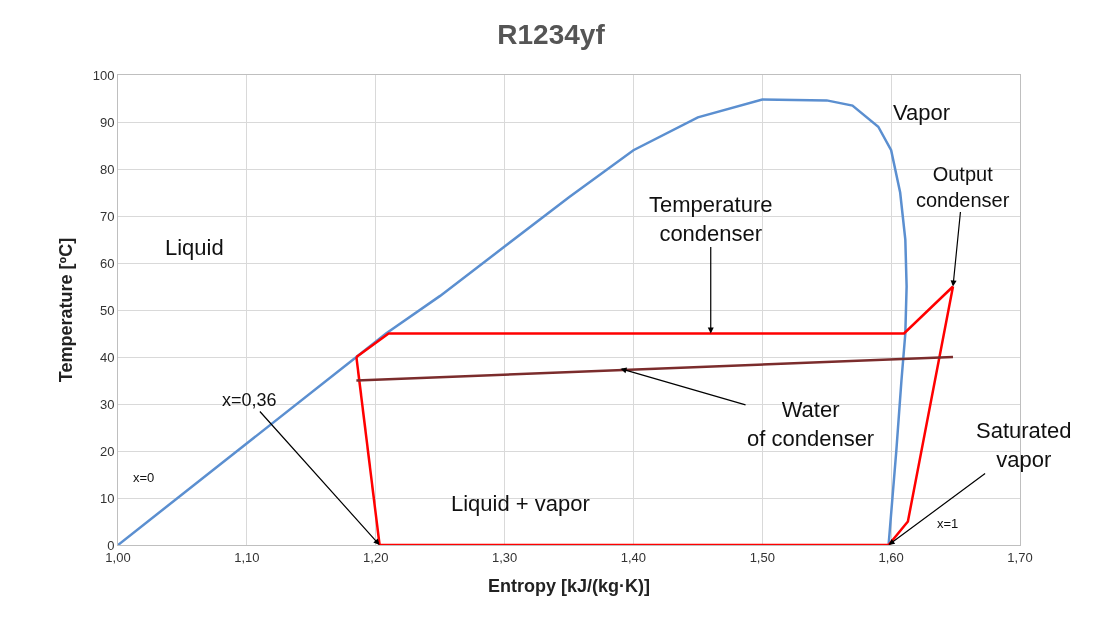 This screenshot has height=621, width=1102. Describe the element at coordinates (569, 585) in the screenshot. I see `x-axis-title: Entropy [kJ/(kg·K)]` at that location.